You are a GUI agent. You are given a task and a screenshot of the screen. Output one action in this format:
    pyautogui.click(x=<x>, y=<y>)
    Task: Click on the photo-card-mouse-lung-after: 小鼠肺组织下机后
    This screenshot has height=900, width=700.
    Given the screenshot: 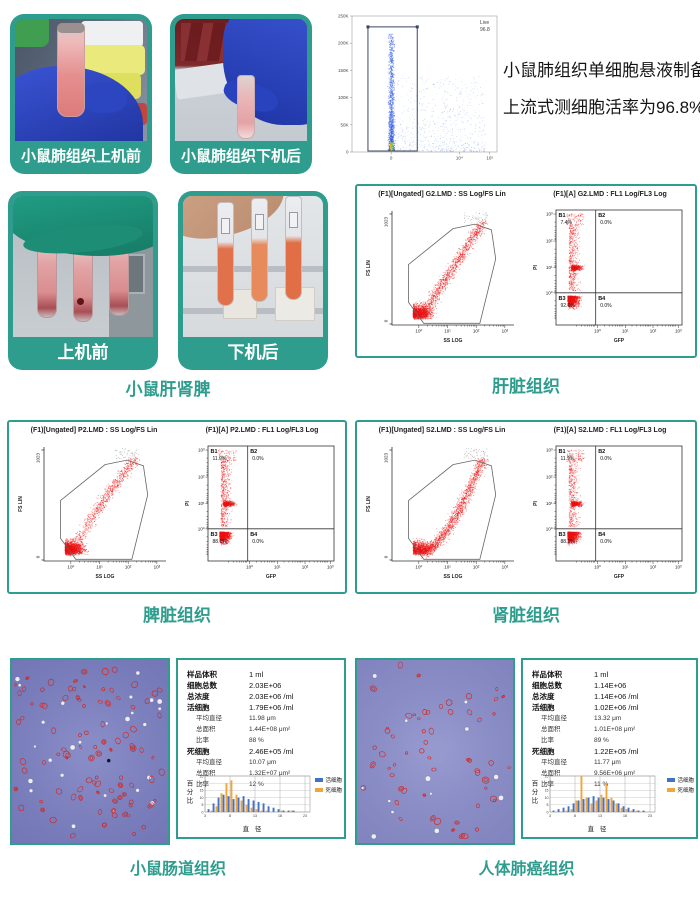 What is the action you would take?
    pyautogui.click(x=241, y=94)
    